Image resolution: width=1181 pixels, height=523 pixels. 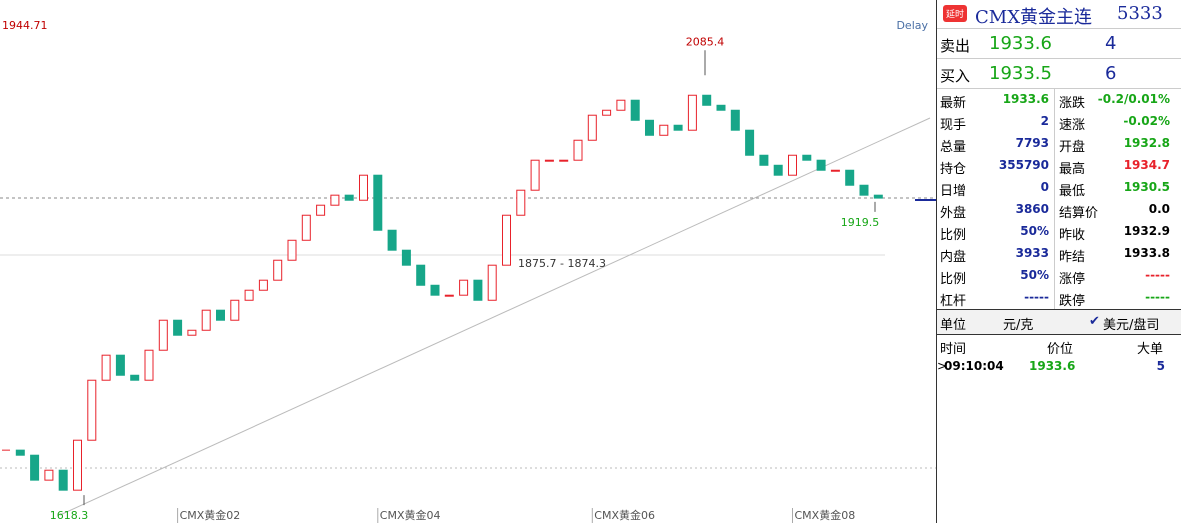 I want to click on x-tick-label: CMX黄金08, so click(x=825, y=515).